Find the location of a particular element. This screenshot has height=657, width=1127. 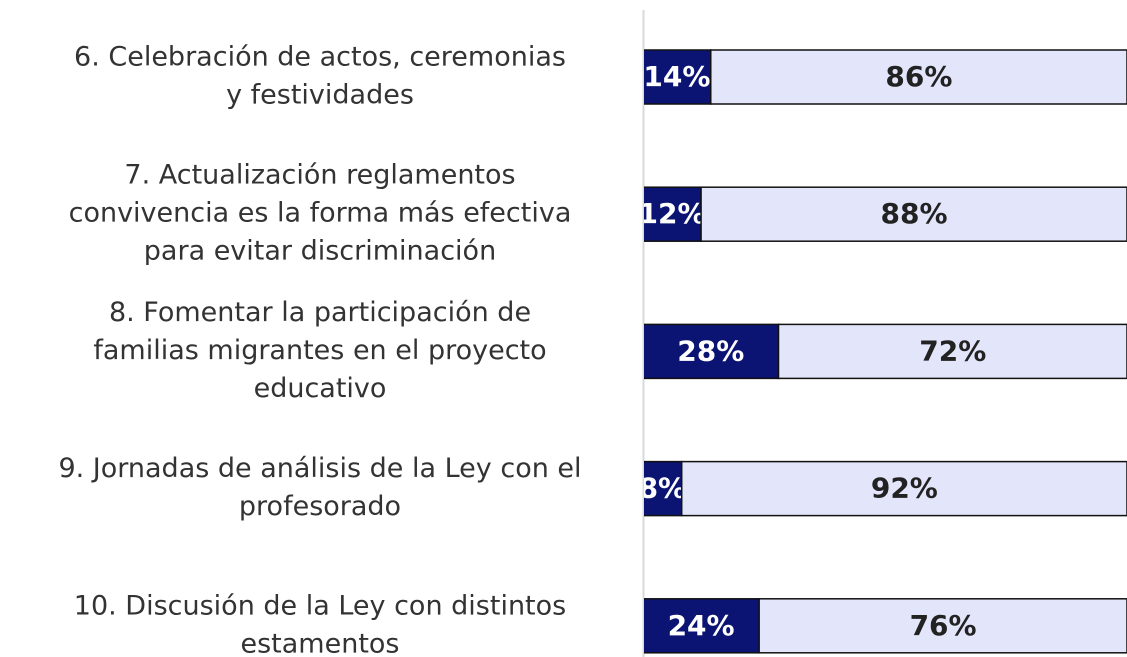

category-label: 9. Jornadas de análisis de la Ley con el is located at coordinates (319, 468).